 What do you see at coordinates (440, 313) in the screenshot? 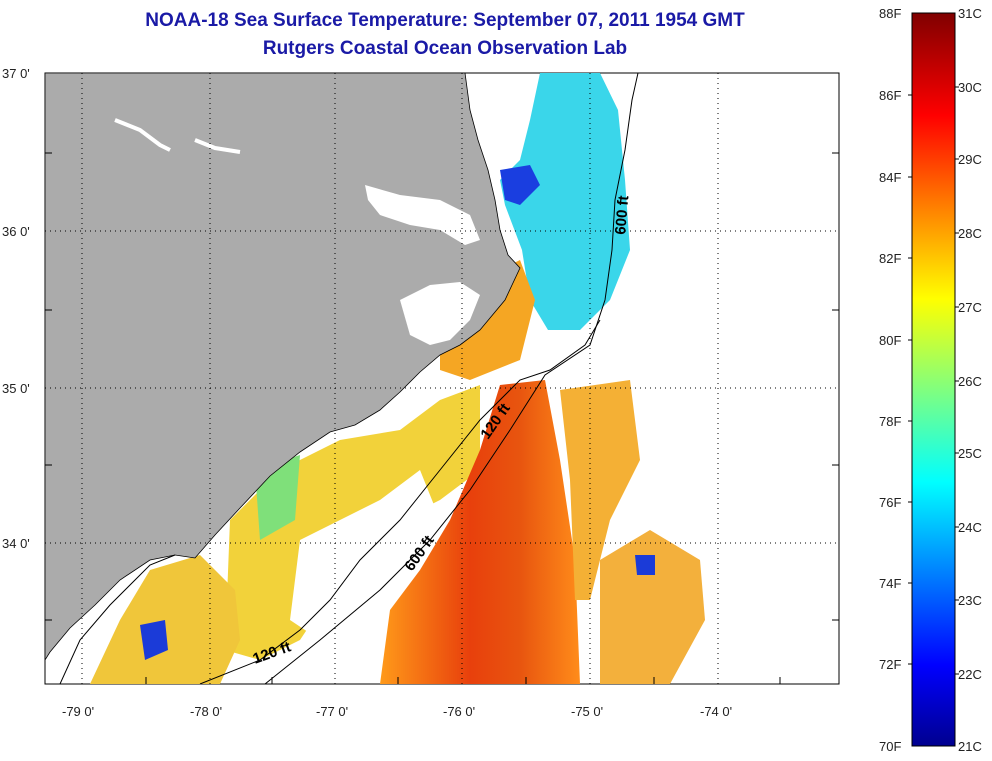
I see `sound-pamlico` at bounding box center [440, 313].